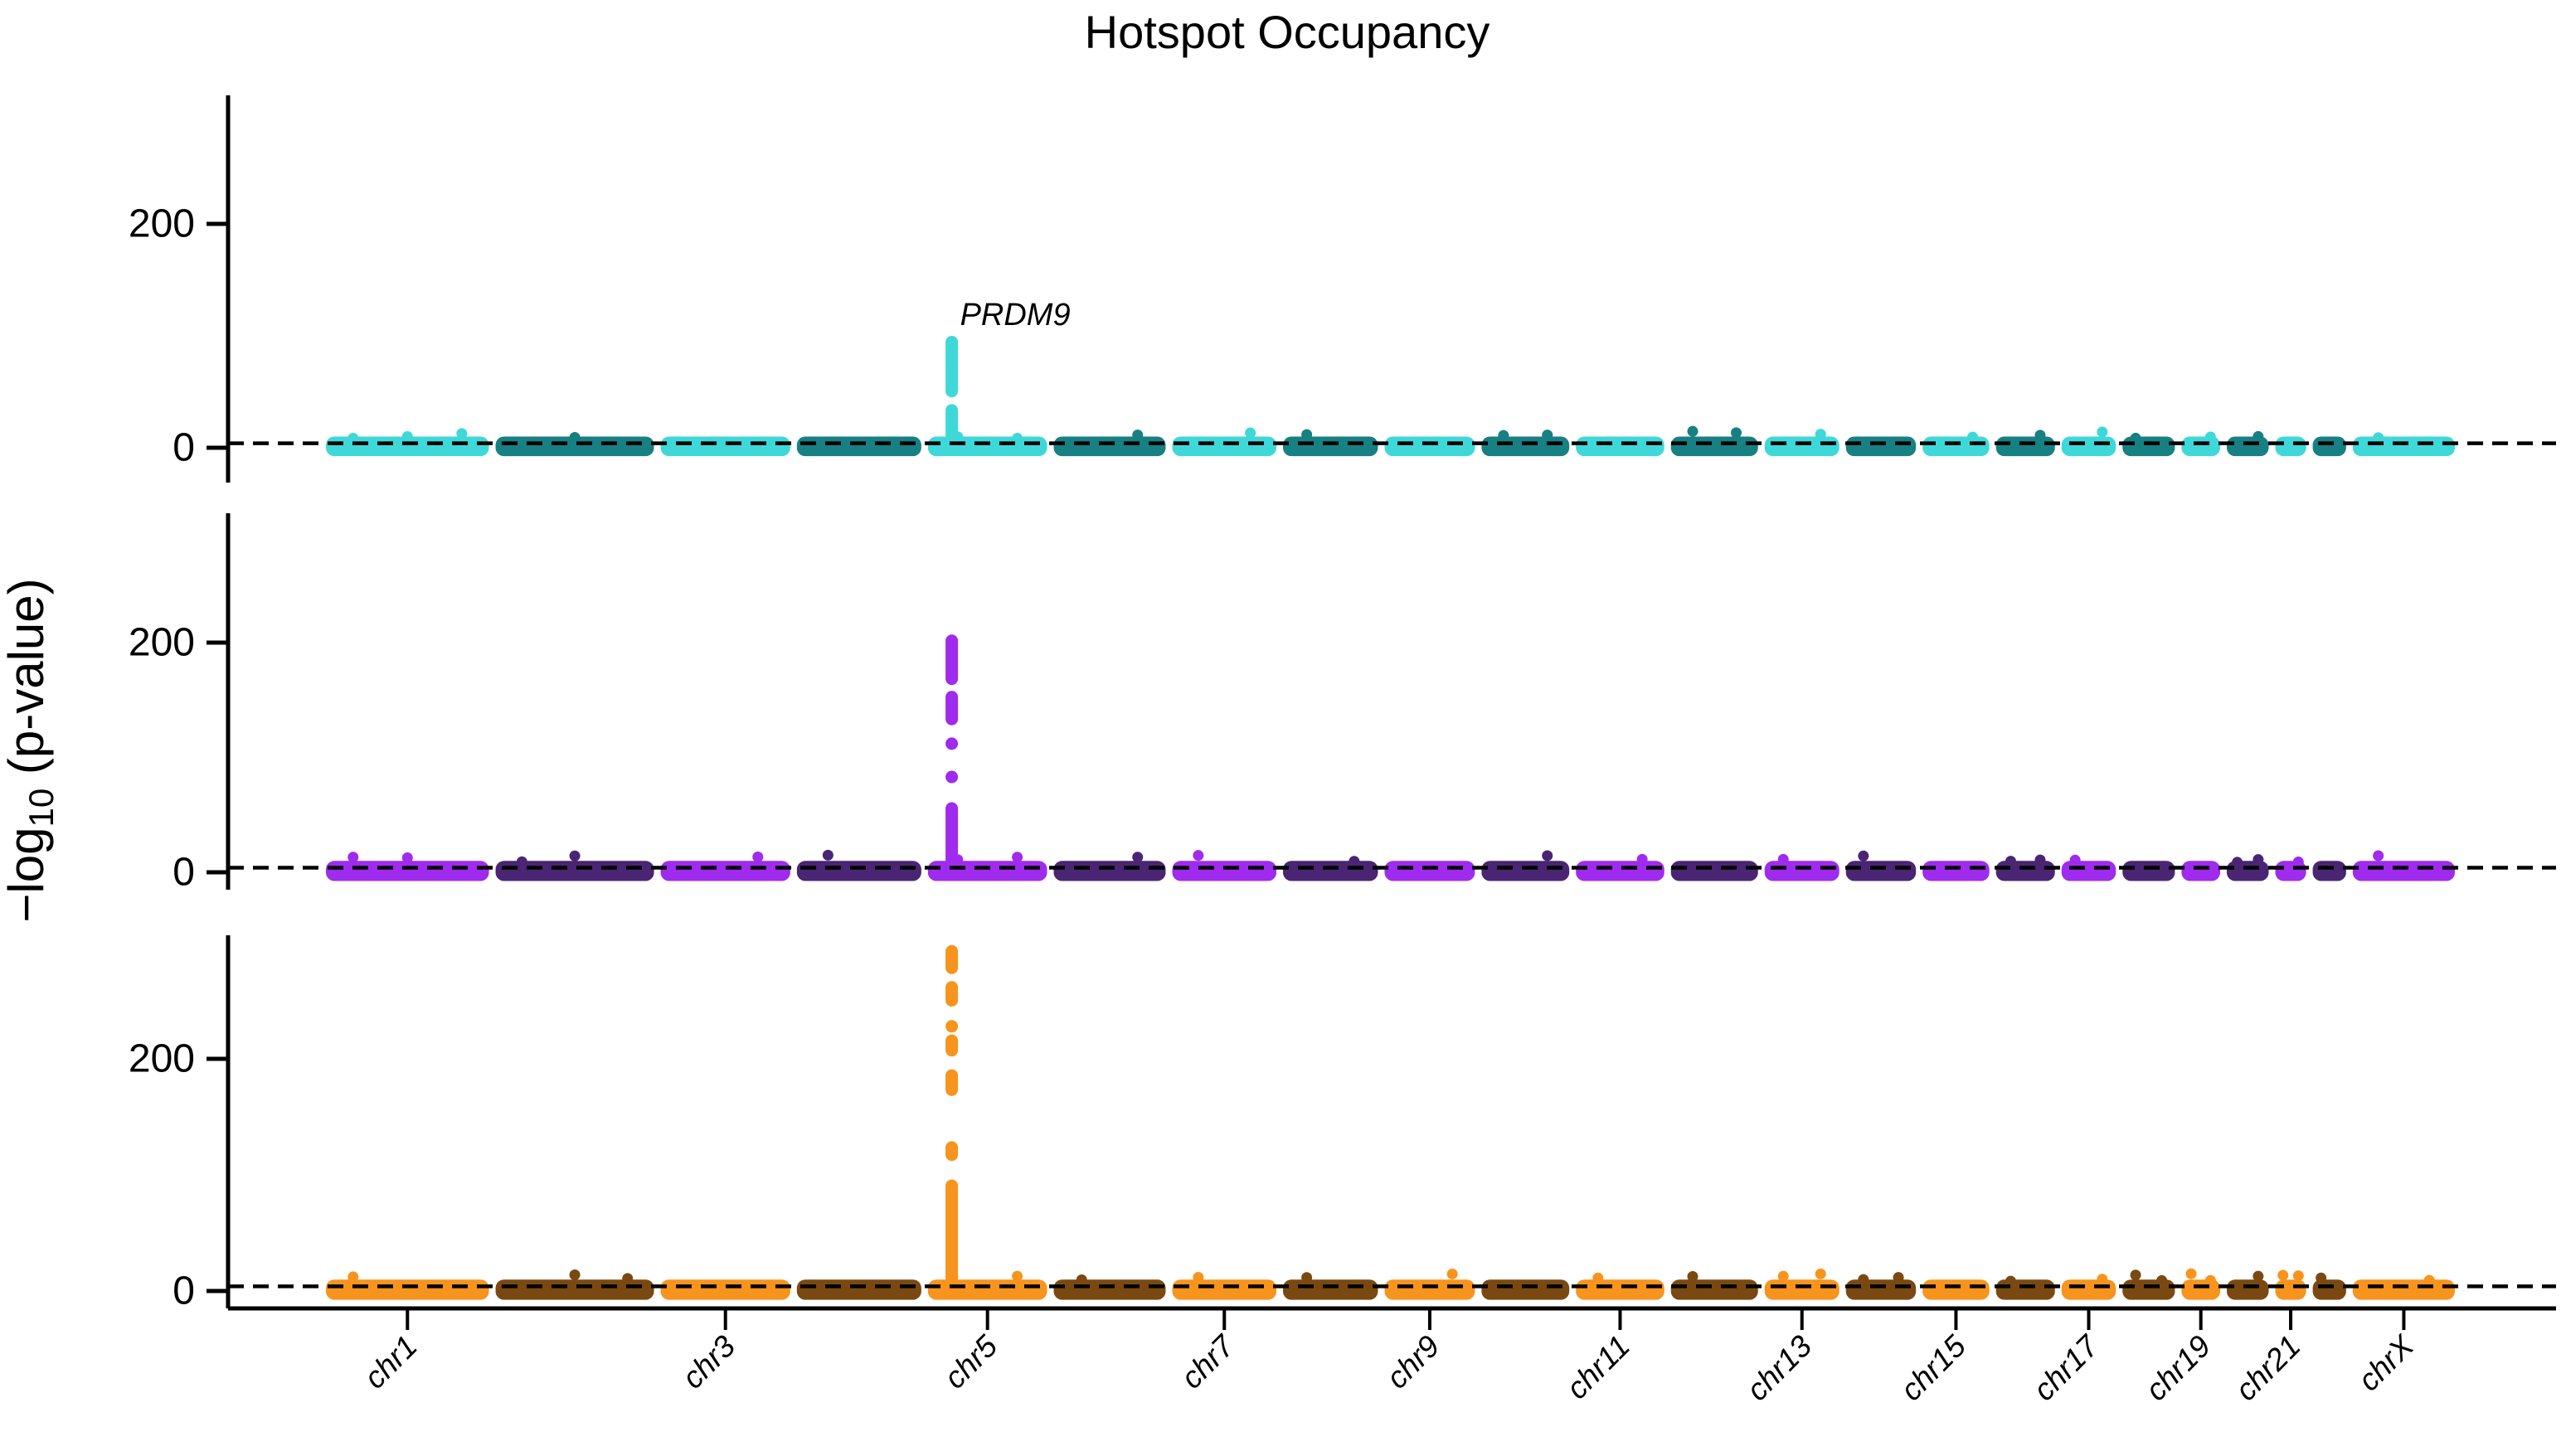  What do you see at coordinates (30, 750) in the screenshot?
I see `y-axis-label: −log10 (p-value)` at bounding box center [30, 750].